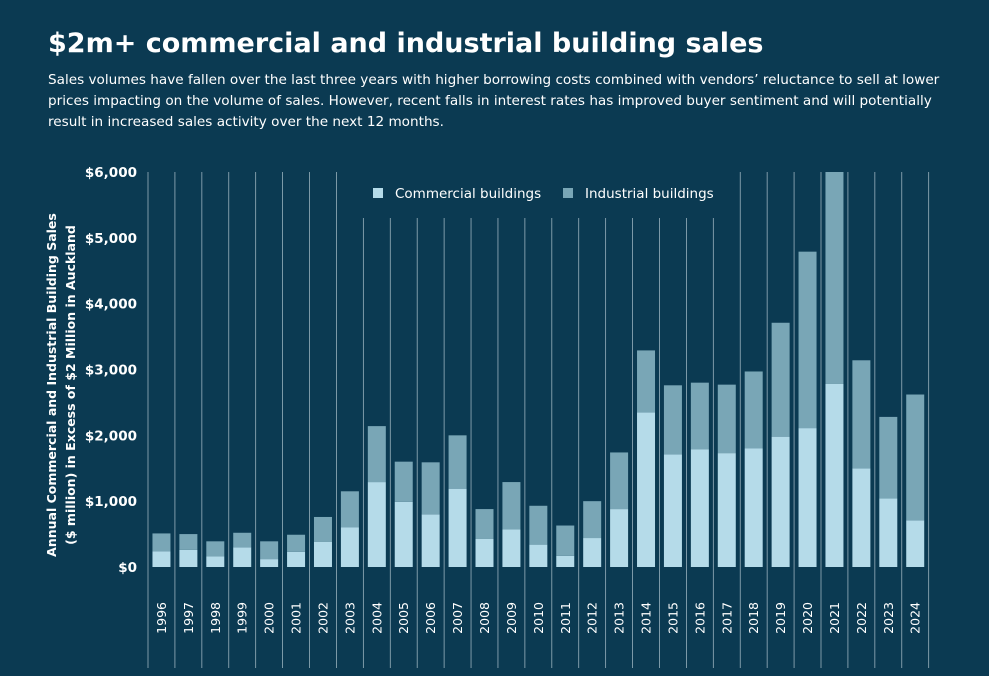  Describe the element at coordinates (242, 540) in the screenshot. I see `bar-industrial-1999` at that location.